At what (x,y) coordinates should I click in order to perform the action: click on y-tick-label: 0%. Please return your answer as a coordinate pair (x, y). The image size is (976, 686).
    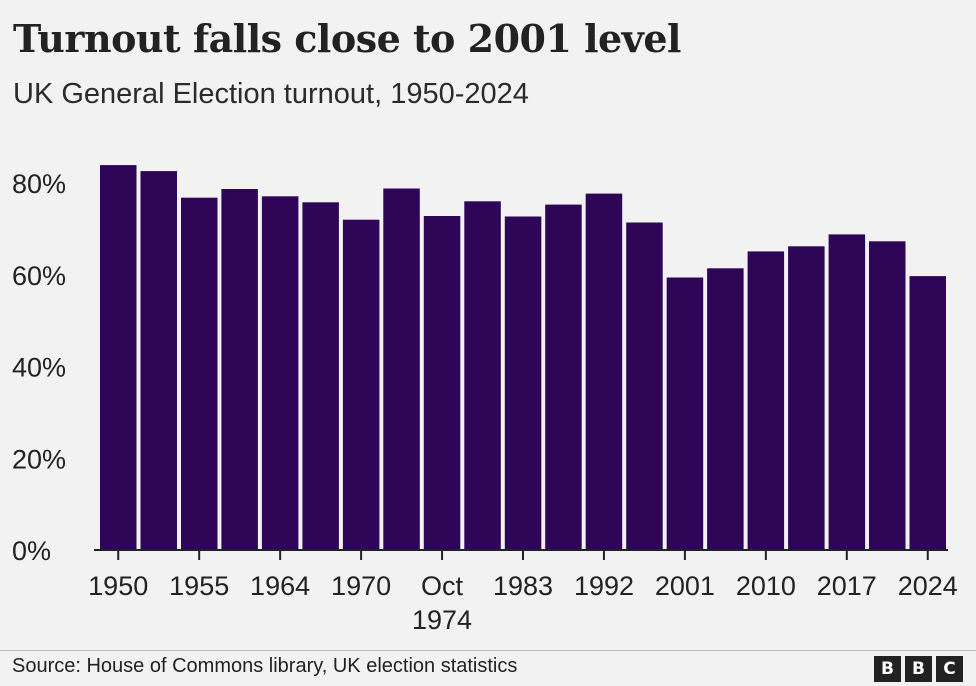
    Looking at the image, I should click on (31, 551).